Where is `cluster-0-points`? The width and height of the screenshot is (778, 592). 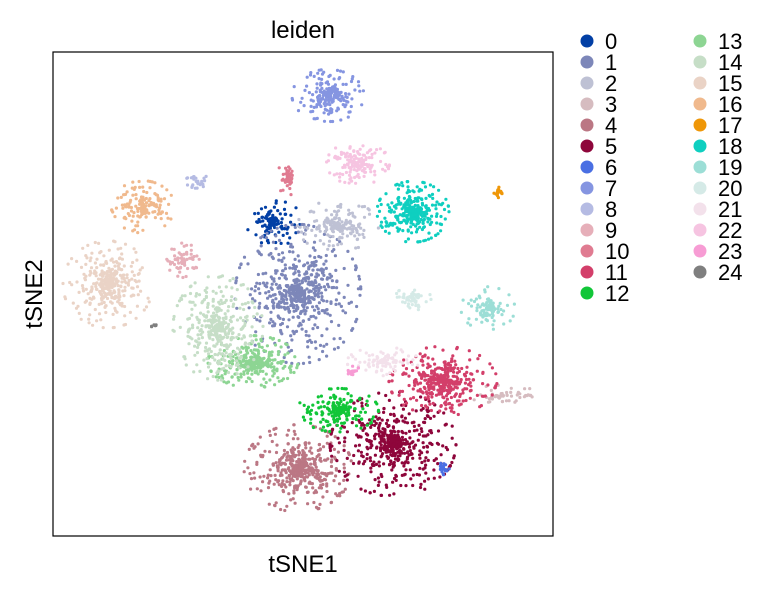
cluster-0-points is located at coordinates (274, 222).